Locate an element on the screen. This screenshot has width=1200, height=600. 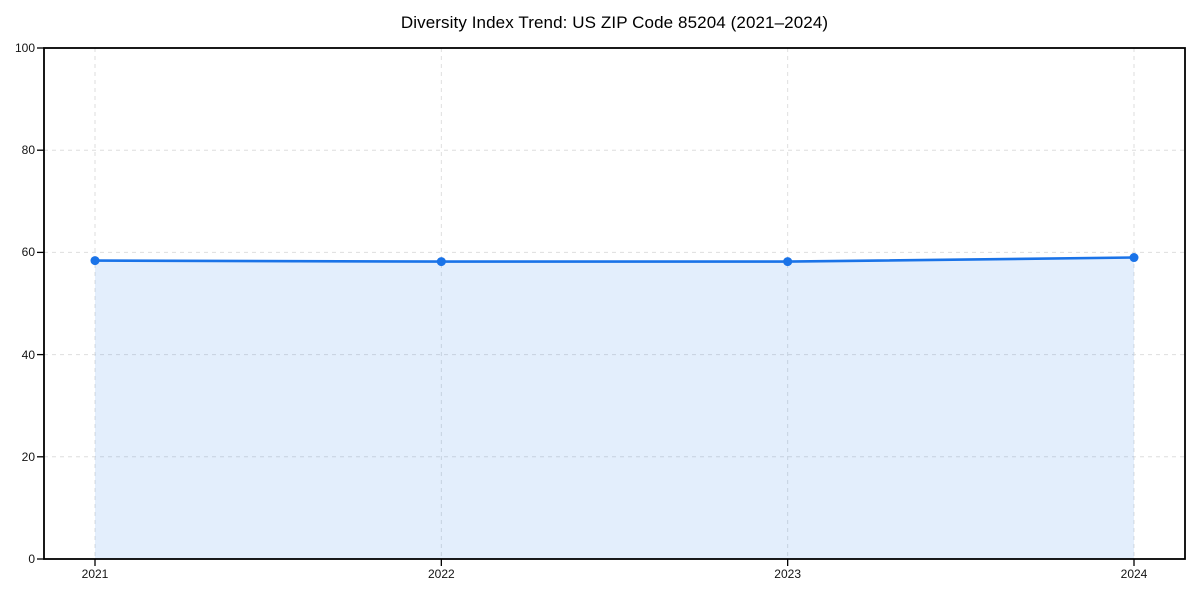
x-tick-label: 2022 is located at coordinates (441, 574).